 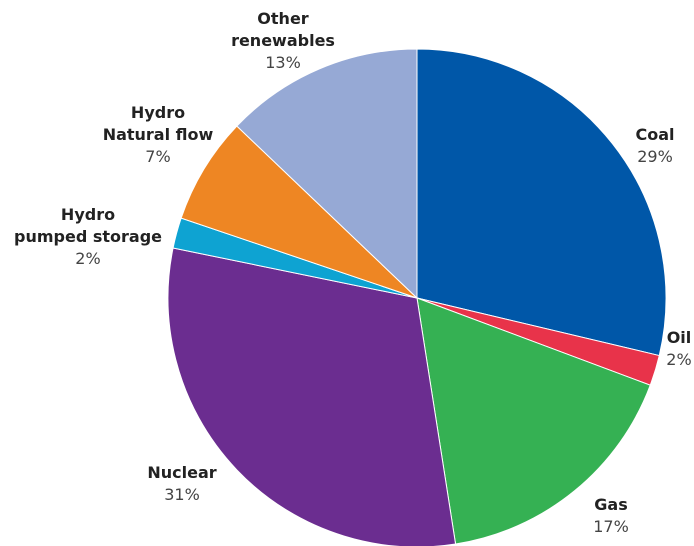 I want to click on slice-label: Oil 2%, so click(x=678, y=348).